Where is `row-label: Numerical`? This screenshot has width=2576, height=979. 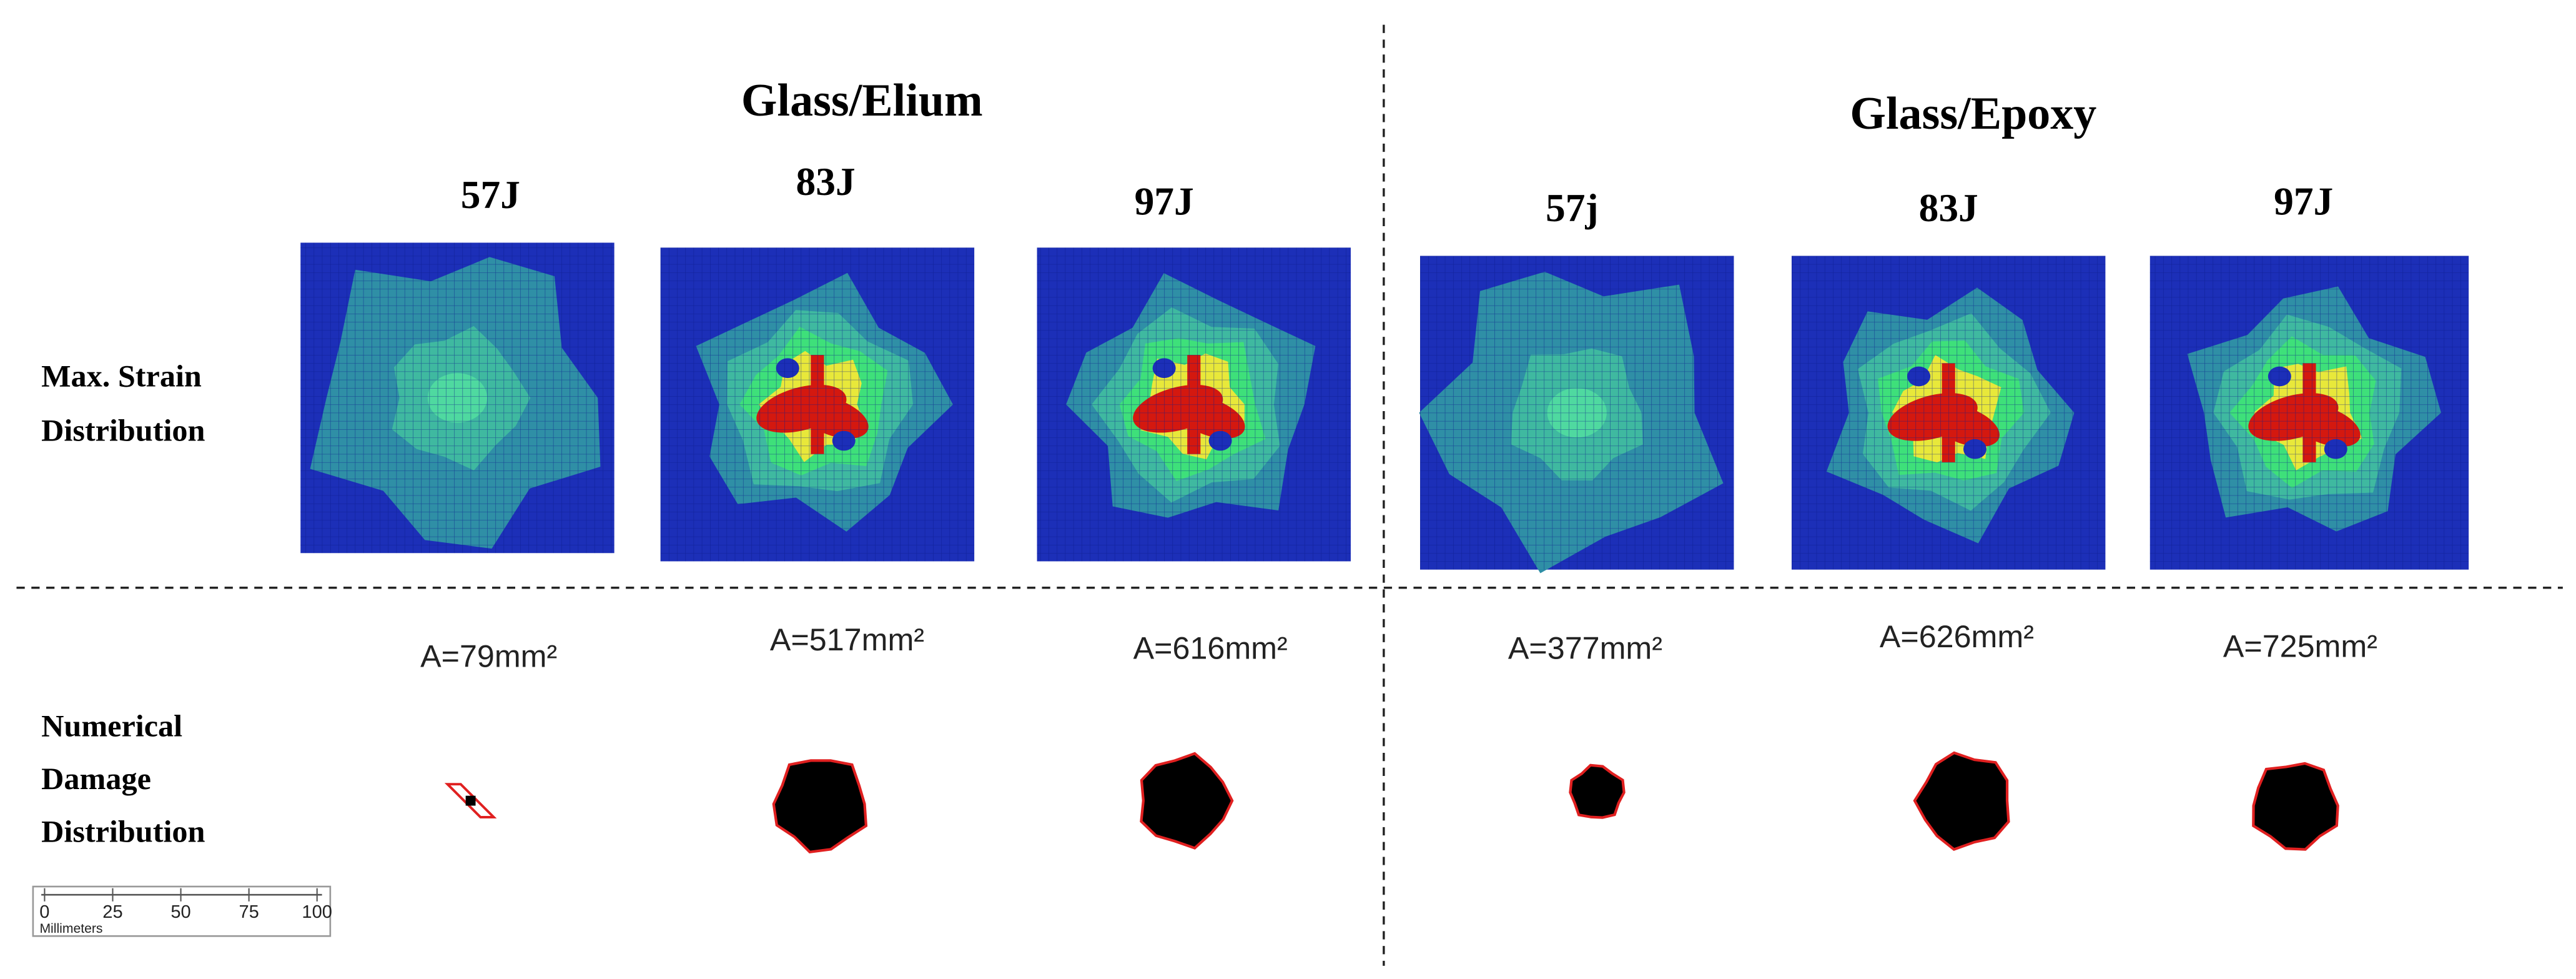
row-label: Numerical is located at coordinates (111, 726).